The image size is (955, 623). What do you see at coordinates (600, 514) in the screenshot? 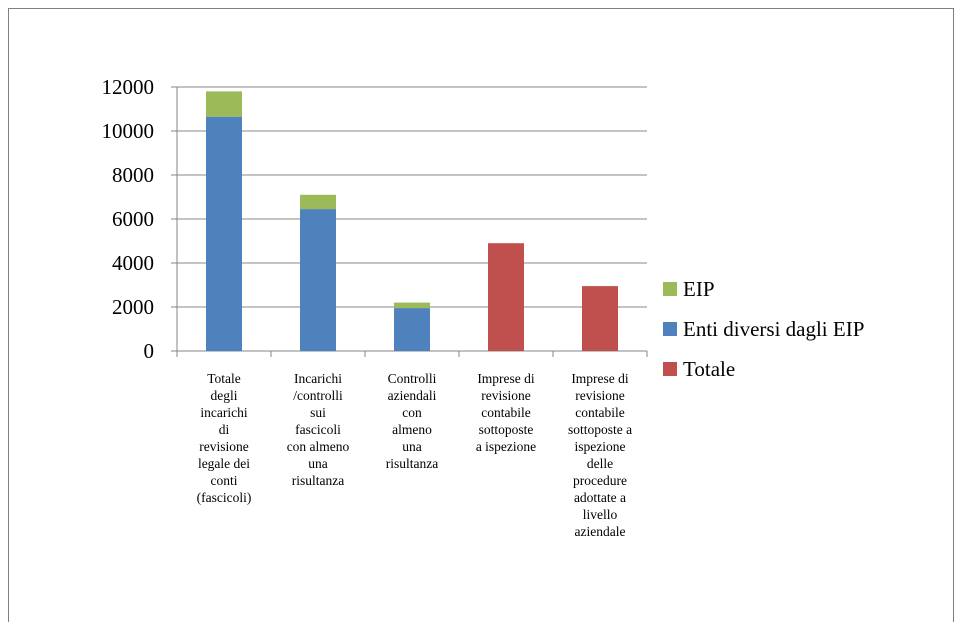
I see `x-category-label-line: livello` at bounding box center [600, 514].